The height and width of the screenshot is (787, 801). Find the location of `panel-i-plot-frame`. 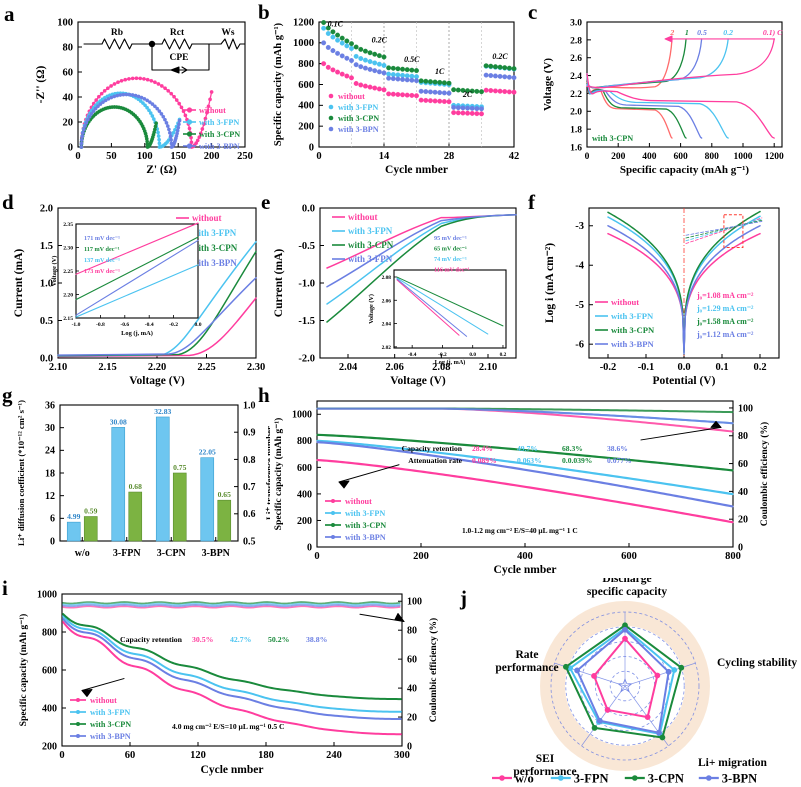

panel-i-plot-frame is located at coordinates (232, 670).